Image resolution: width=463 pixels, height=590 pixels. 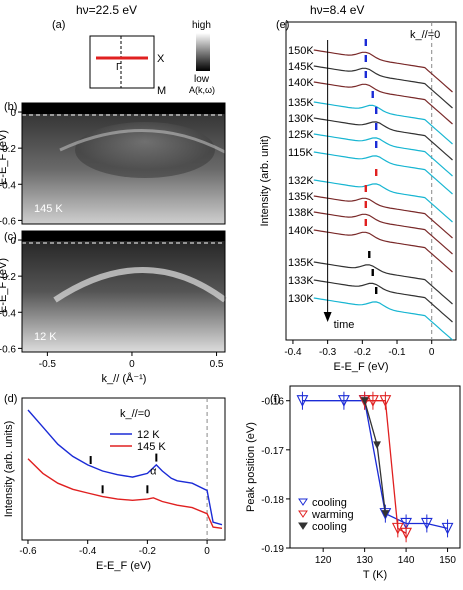 I want to click on chart-e-xlabel: E-E_F (eV), so click(x=360, y=367).